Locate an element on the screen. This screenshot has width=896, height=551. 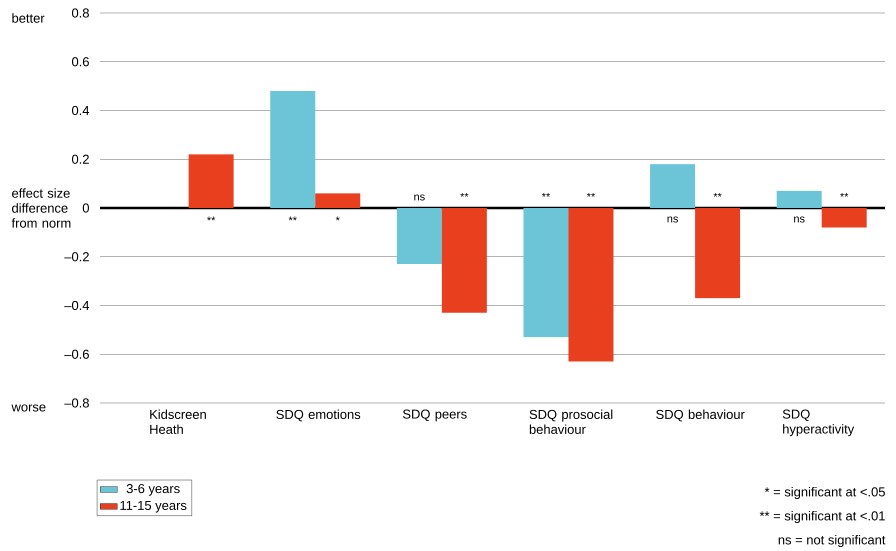
text: ** = significant at <.01 is located at coordinates (822, 516).